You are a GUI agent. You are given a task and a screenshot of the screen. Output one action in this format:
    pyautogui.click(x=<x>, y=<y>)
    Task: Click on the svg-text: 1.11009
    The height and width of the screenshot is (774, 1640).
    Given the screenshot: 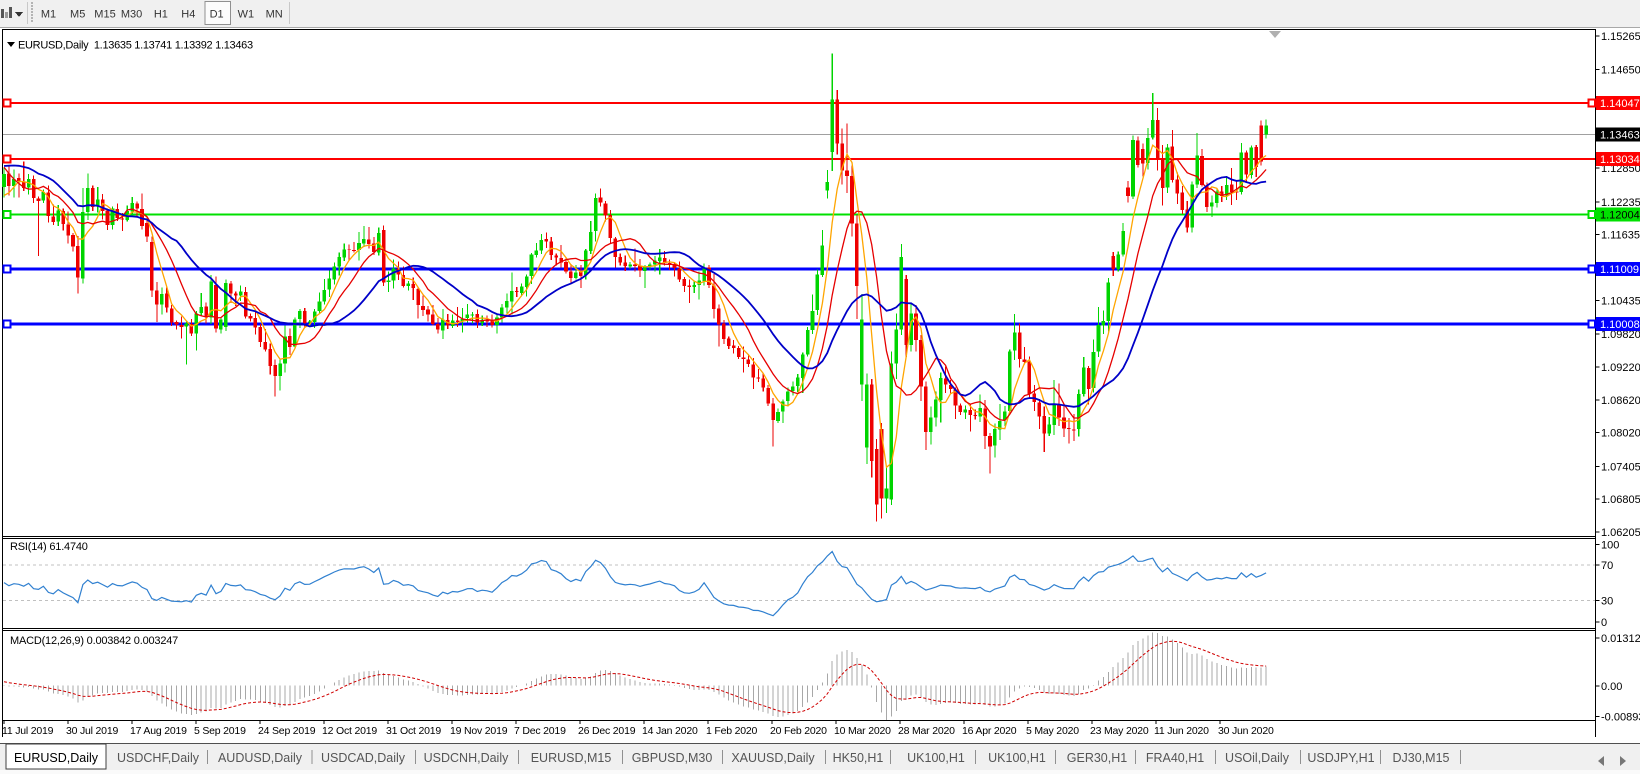 What is the action you would take?
    pyautogui.click(x=1619, y=270)
    